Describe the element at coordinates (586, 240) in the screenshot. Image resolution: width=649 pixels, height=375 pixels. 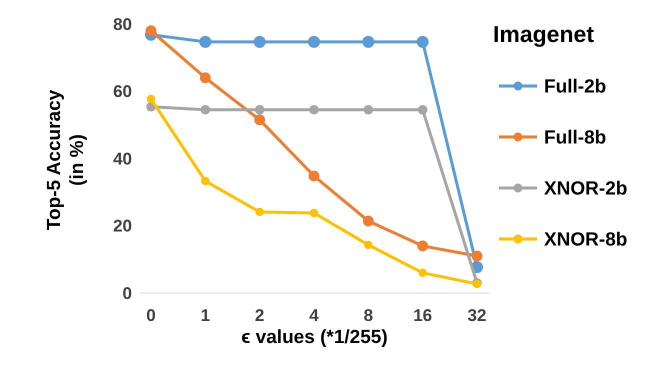
I see `legend-label: XNOR-8b` at that location.